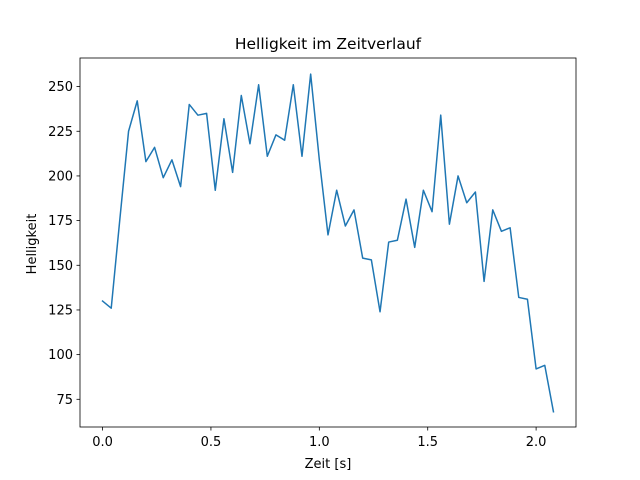  Describe the element at coordinates (60, 266) in the screenshot. I see `y-tick-label: 150` at that location.